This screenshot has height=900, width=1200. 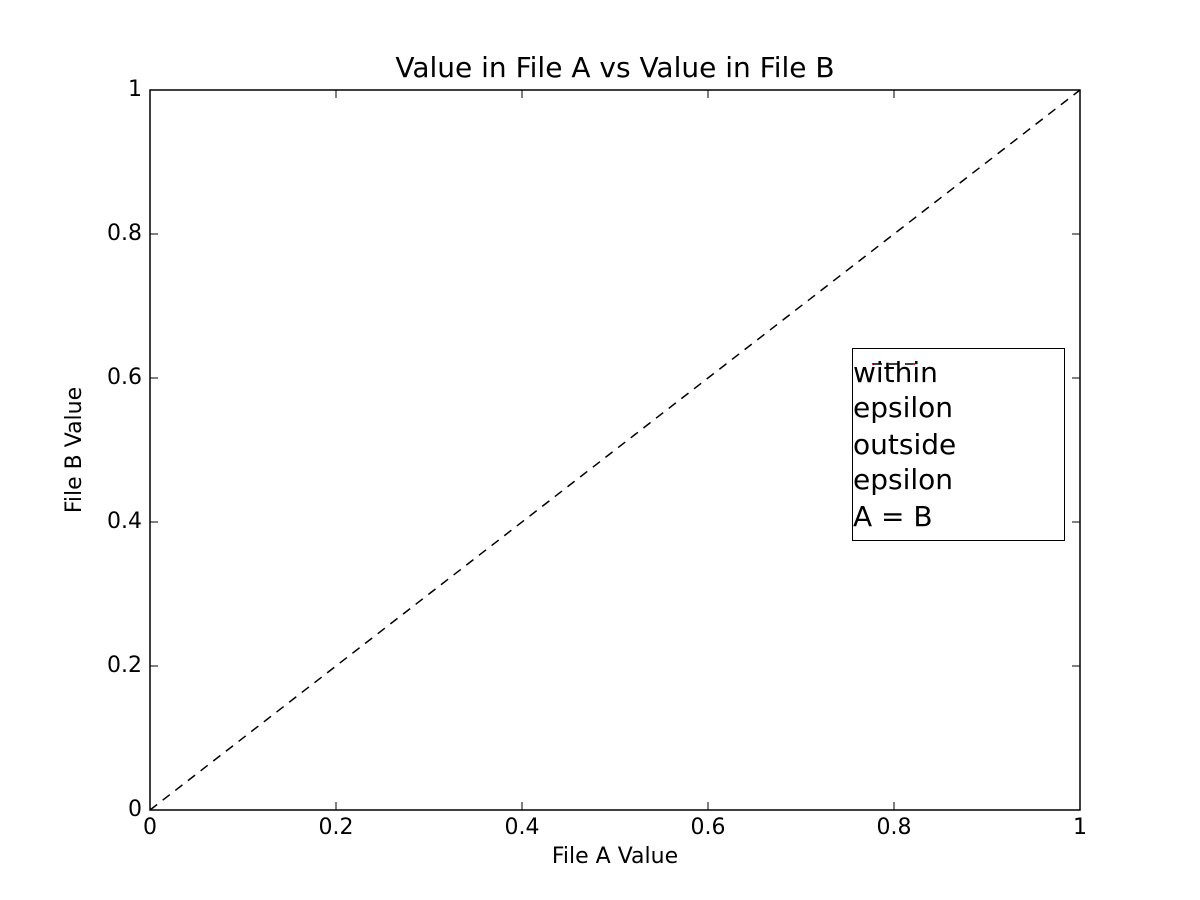 I want to click on x-tick-label: 1, so click(x=1080, y=827).